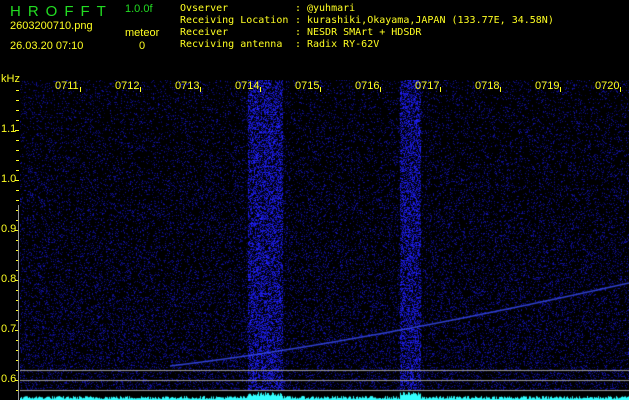 The image size is (629, 400). I want to click on info-label: Receiving Location, so click(234, 20).